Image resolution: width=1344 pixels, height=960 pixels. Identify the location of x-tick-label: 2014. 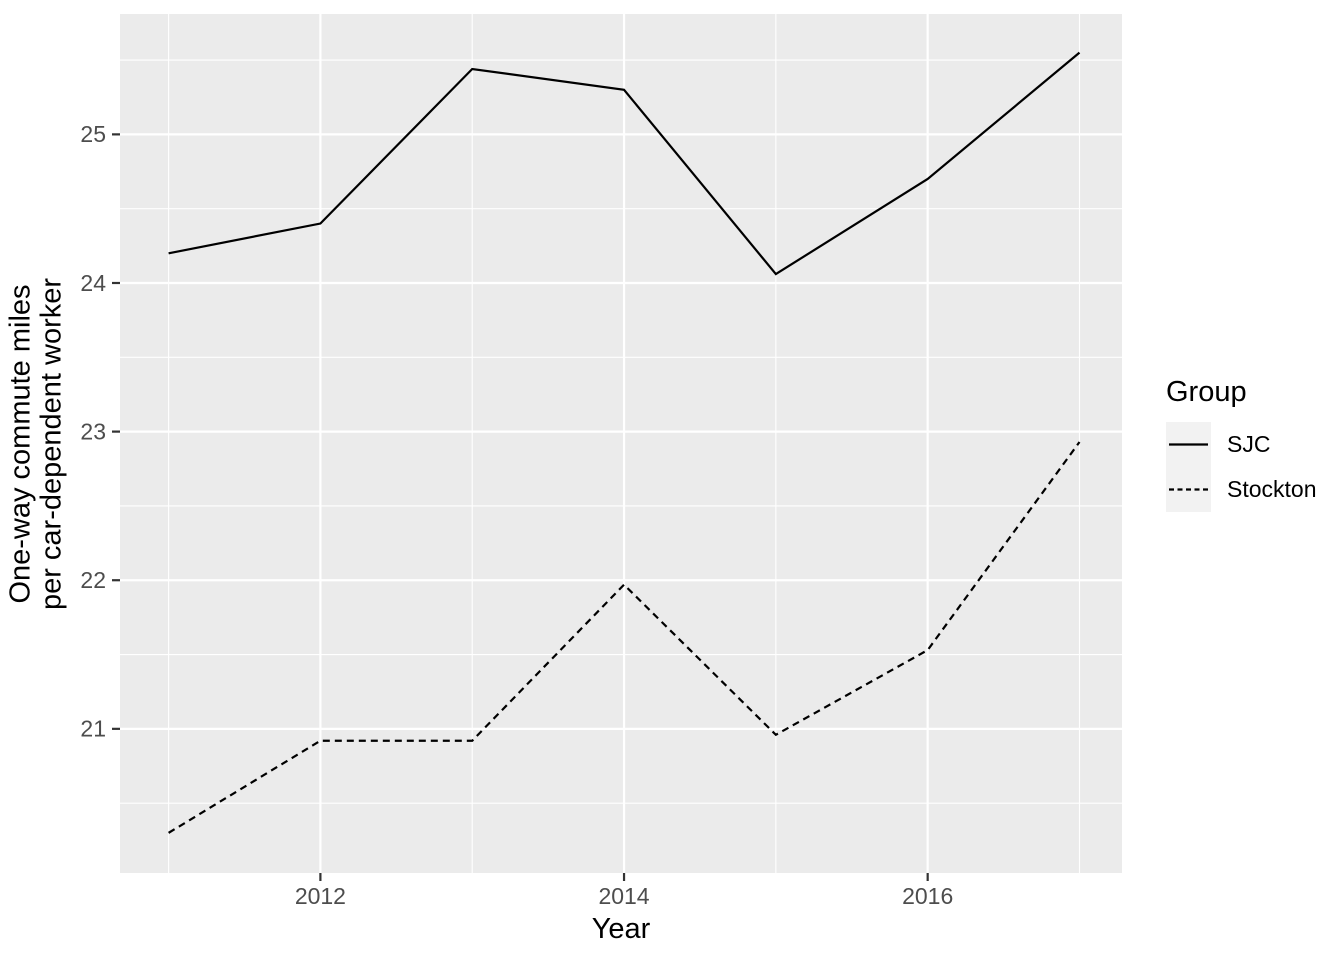
(623, 896).